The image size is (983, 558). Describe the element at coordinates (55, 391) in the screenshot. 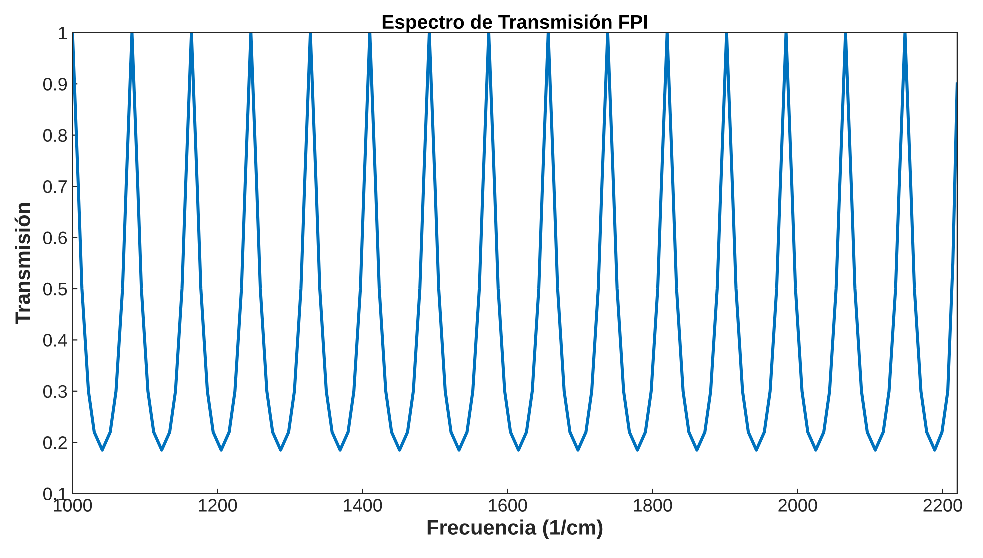

I see `y-tick-label: 0.3` at that location.